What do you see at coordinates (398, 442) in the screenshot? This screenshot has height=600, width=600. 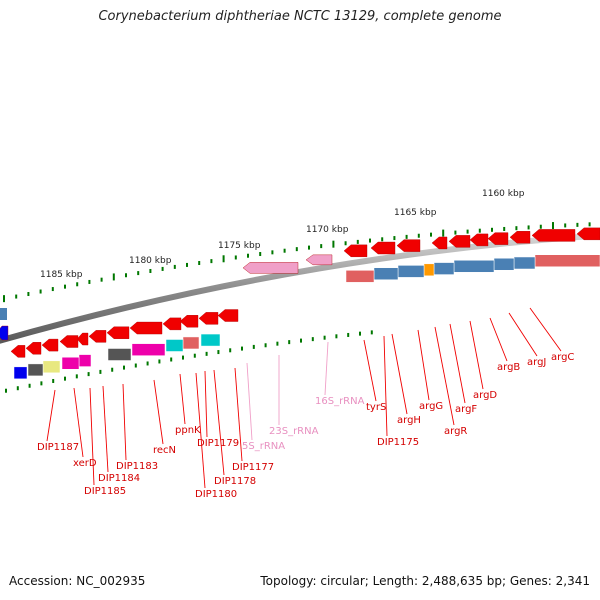 I see `gene-label: DIP1175` at bounding box center [398, 442].